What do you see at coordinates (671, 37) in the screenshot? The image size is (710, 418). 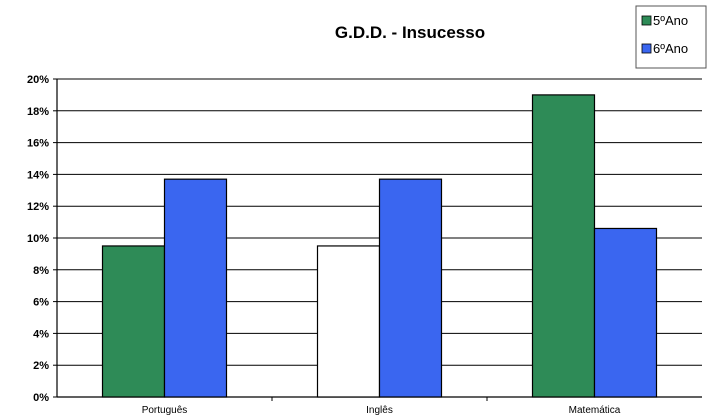 I see `legend: 5ºAno 6ºAno` at bounding box center [671, 37].